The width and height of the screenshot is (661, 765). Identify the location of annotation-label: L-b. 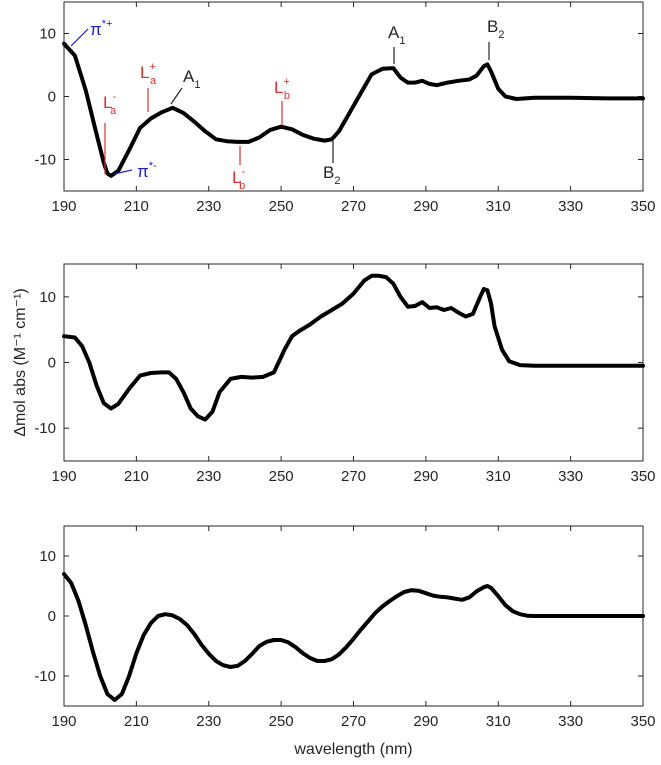
(238, 179).